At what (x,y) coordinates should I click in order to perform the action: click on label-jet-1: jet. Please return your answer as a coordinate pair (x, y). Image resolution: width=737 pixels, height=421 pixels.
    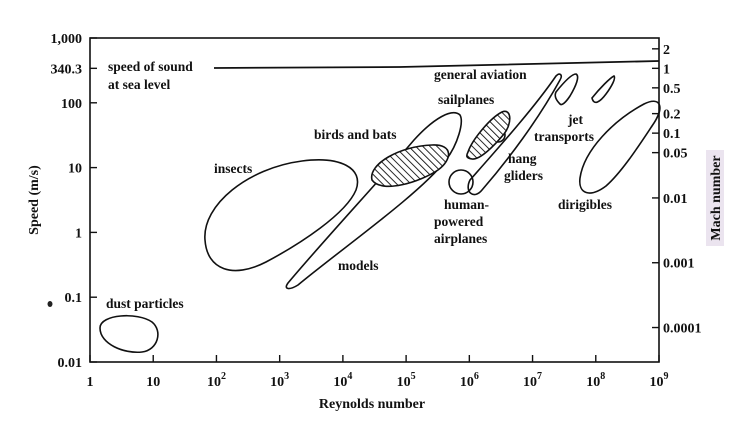
    Looking at the image, I should click on (575, 119).